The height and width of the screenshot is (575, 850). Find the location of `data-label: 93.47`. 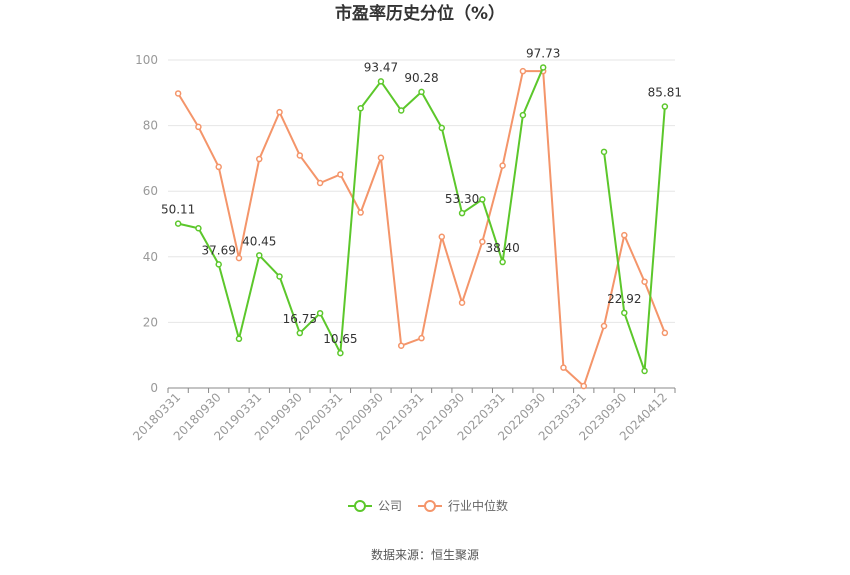

data-label: 93.47 is located at coordinates (381, 67).